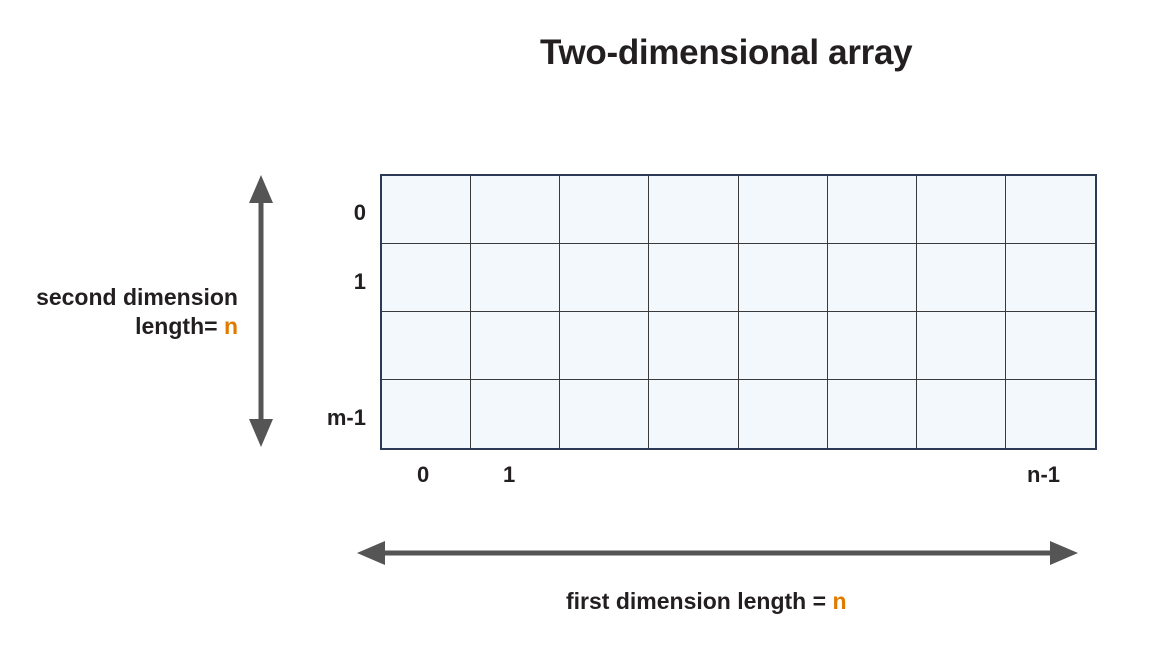 The height and width of the screenshot is (657, 1150). I want to click on row-label-1: 1, so click(359, 281).